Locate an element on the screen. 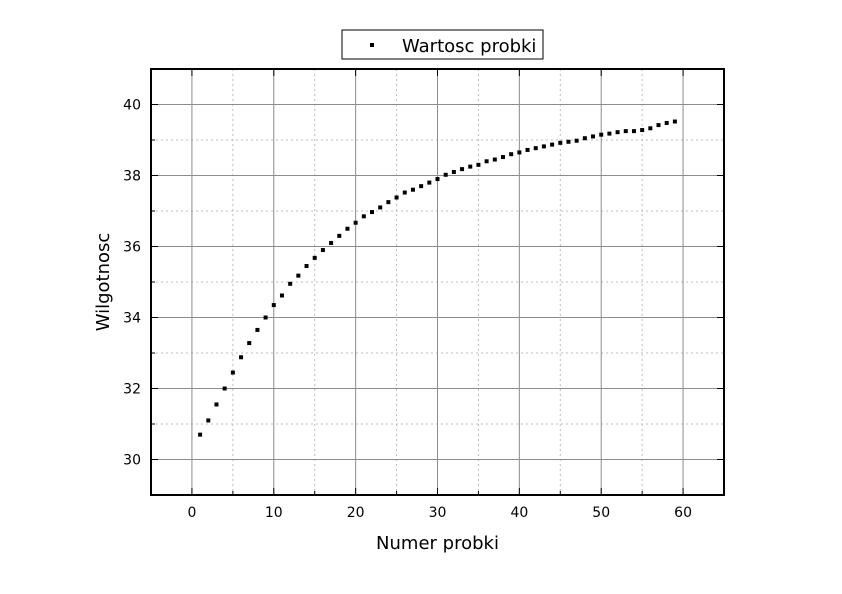 The height and width of the screenshot is (594, 842). y-tick-label: 38 is located at coordinates (132, 177).